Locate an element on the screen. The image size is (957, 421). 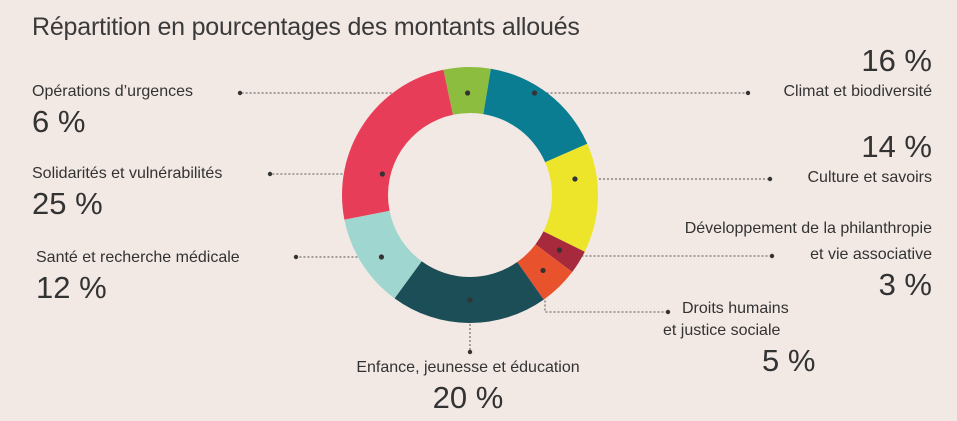
label-droits-line1: Droits humains is located at coordinates (735, 308).